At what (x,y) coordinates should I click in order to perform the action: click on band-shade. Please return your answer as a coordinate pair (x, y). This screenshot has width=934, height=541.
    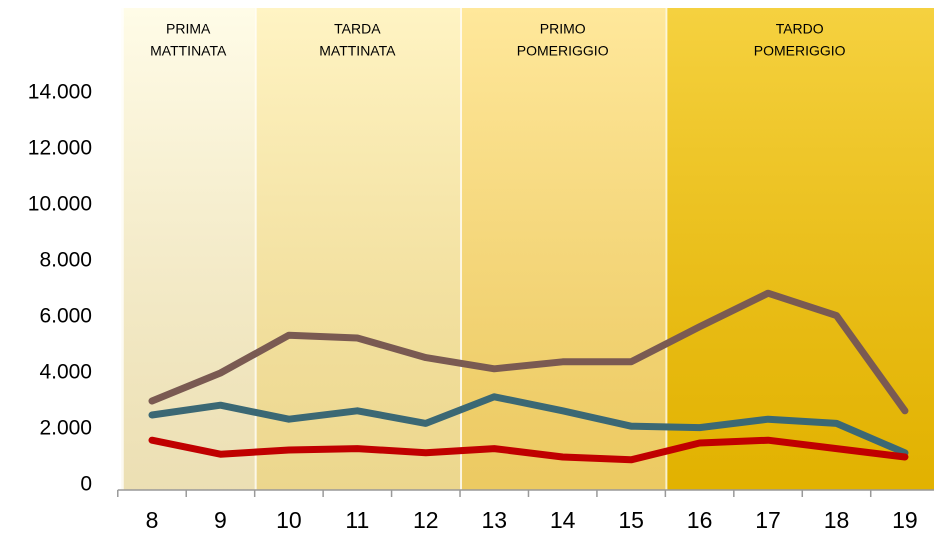
    Looking at the image, I should click on (188, 249).